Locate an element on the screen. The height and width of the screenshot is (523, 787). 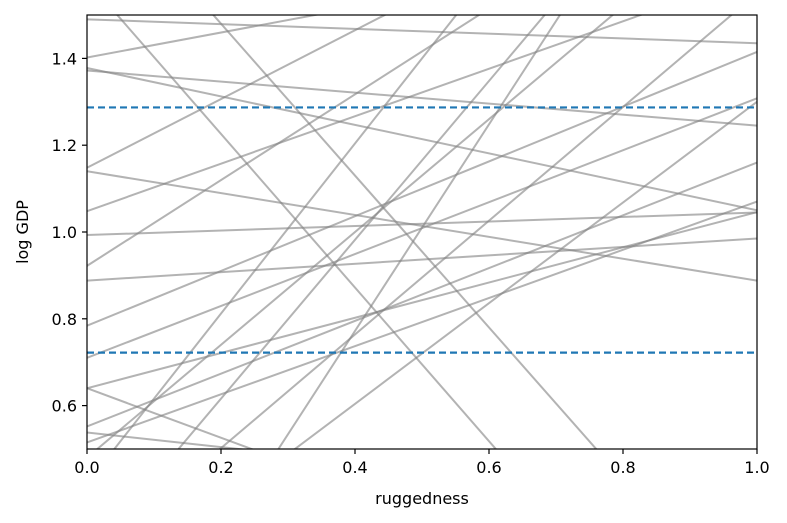
y-axis-label: log GDP is located at coordinates (22, 232).